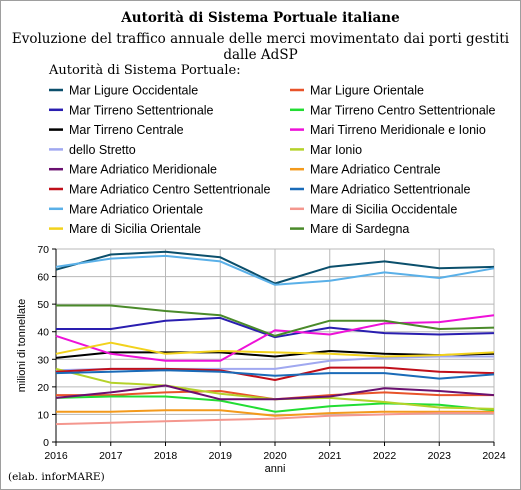  What do you see at coordinates (367, 91) in the screenshot?
I see `legend-label-mar-ligure-orientale: Mar Ligure Orientale` at bounding box center [367, 91].